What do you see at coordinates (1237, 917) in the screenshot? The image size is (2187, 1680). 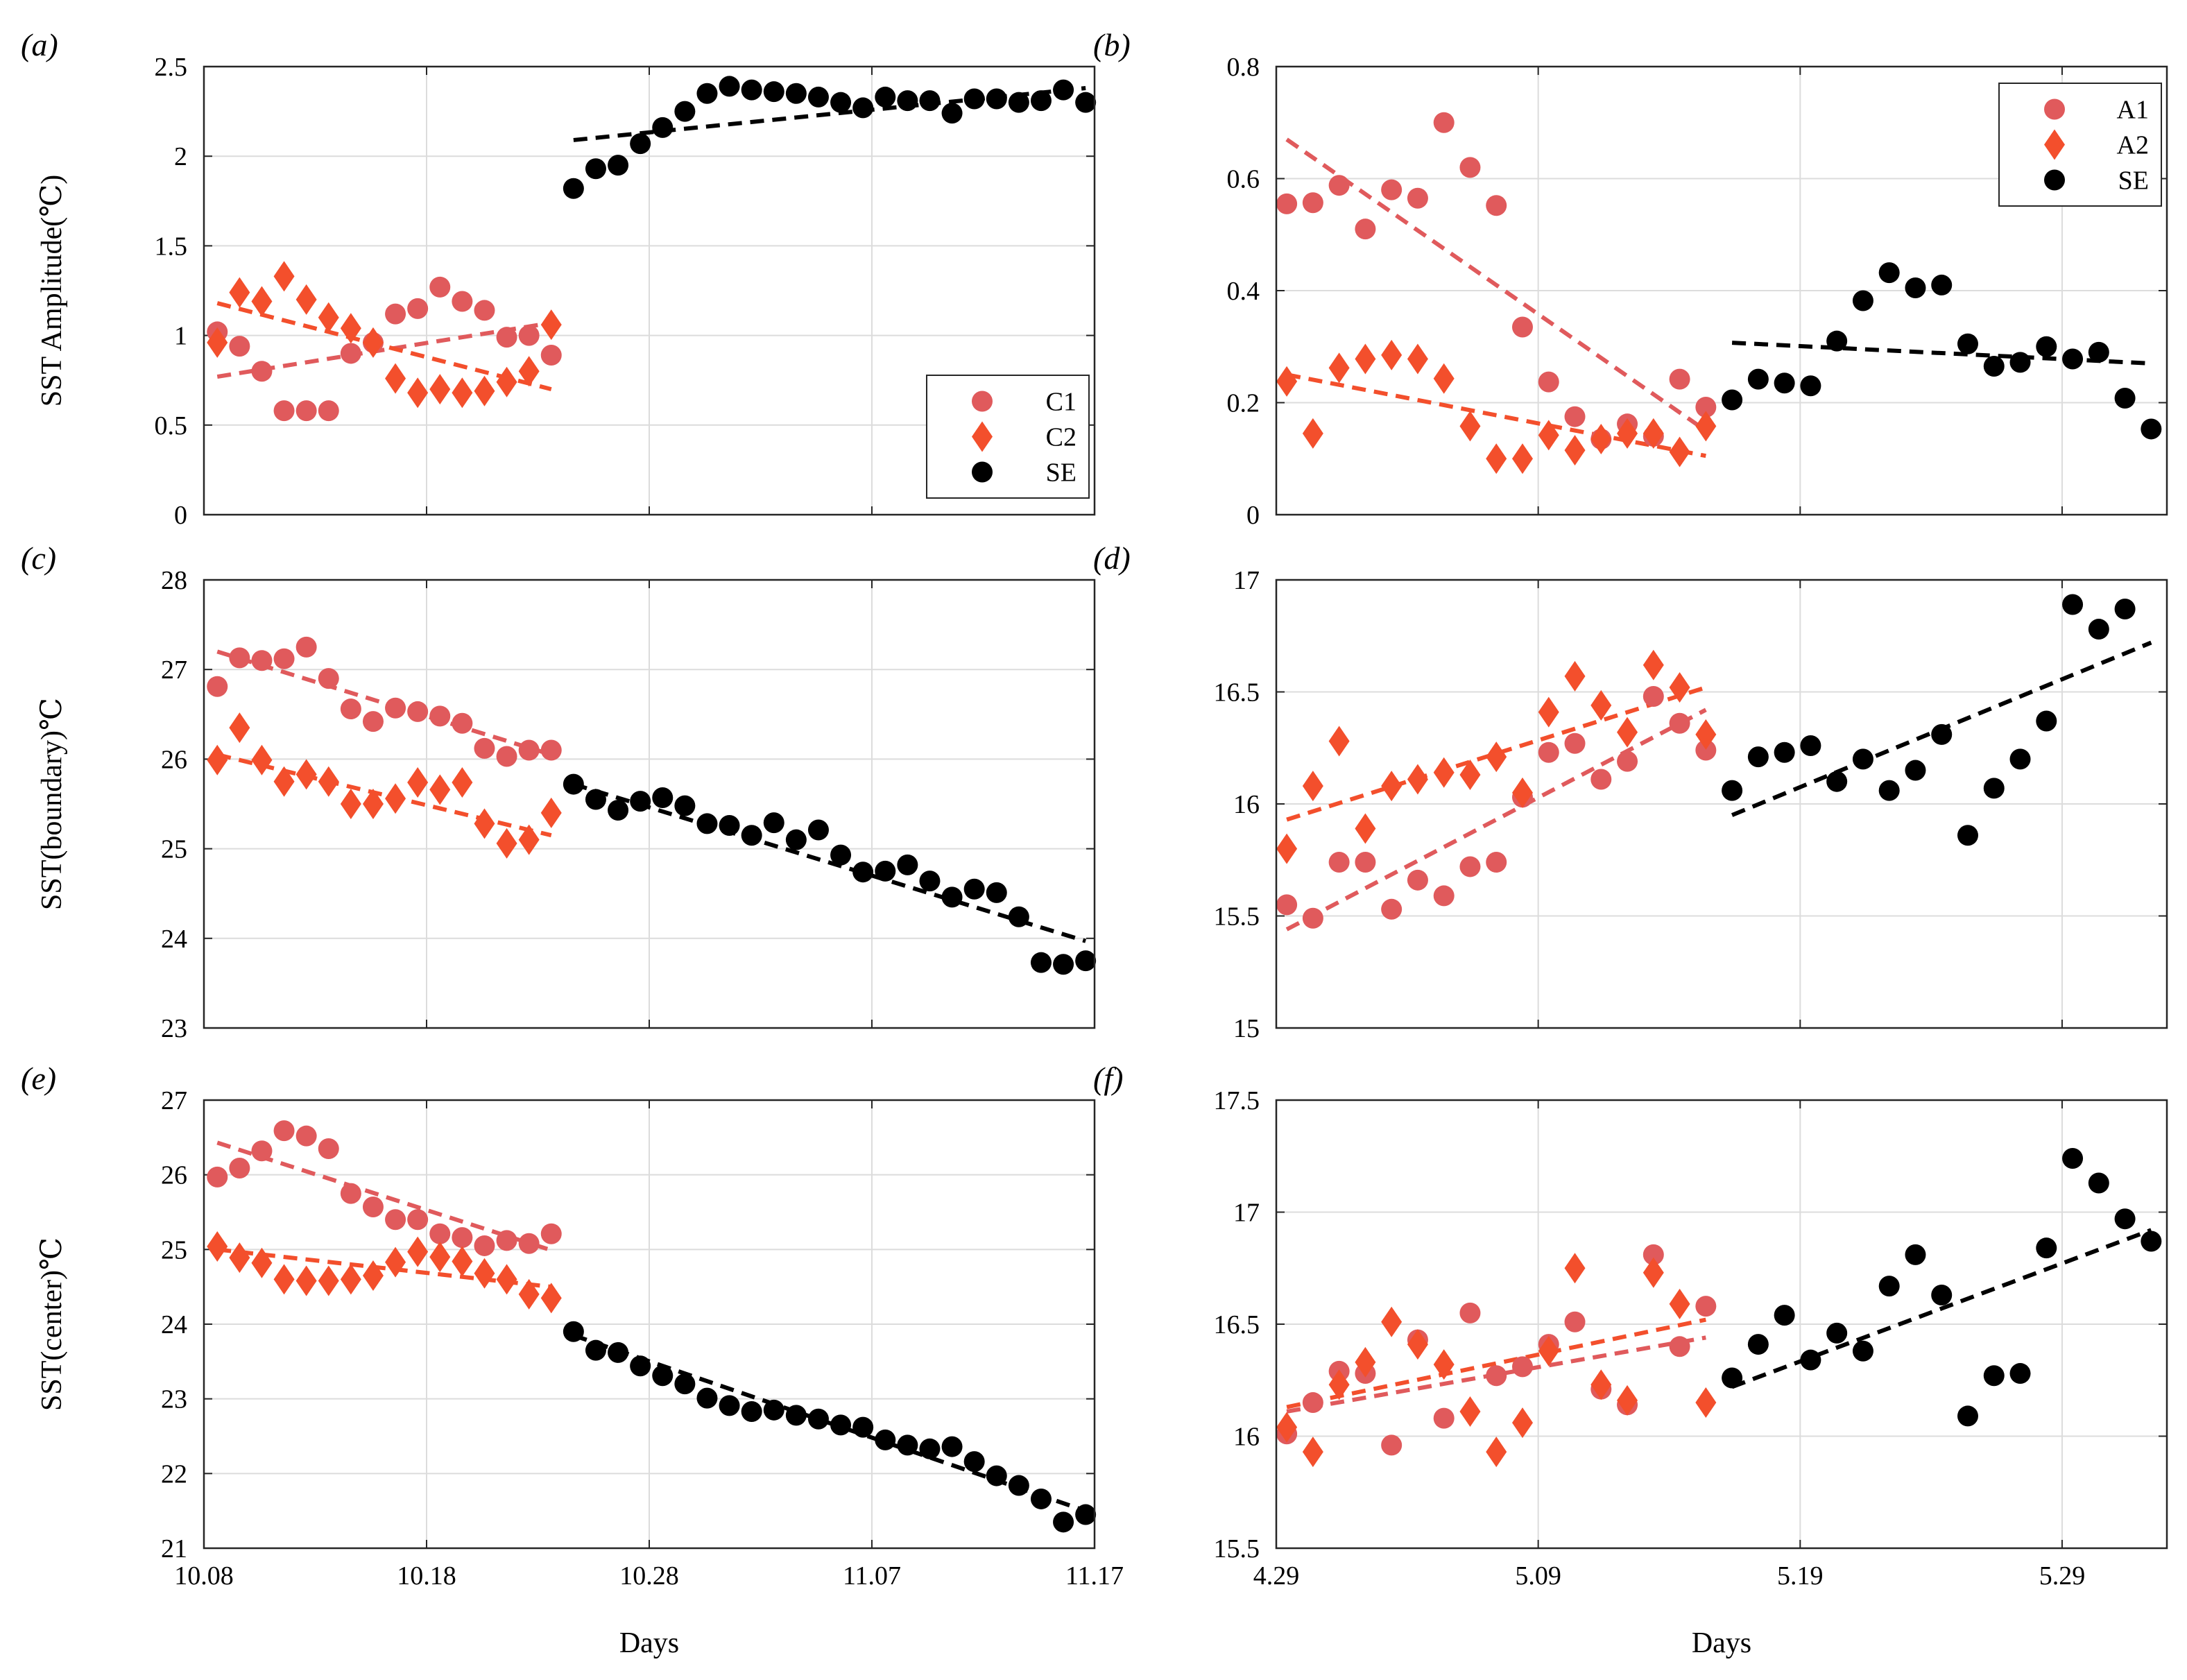 I see `y-tick-label: 15.5` at bounding box center [1237, 917].